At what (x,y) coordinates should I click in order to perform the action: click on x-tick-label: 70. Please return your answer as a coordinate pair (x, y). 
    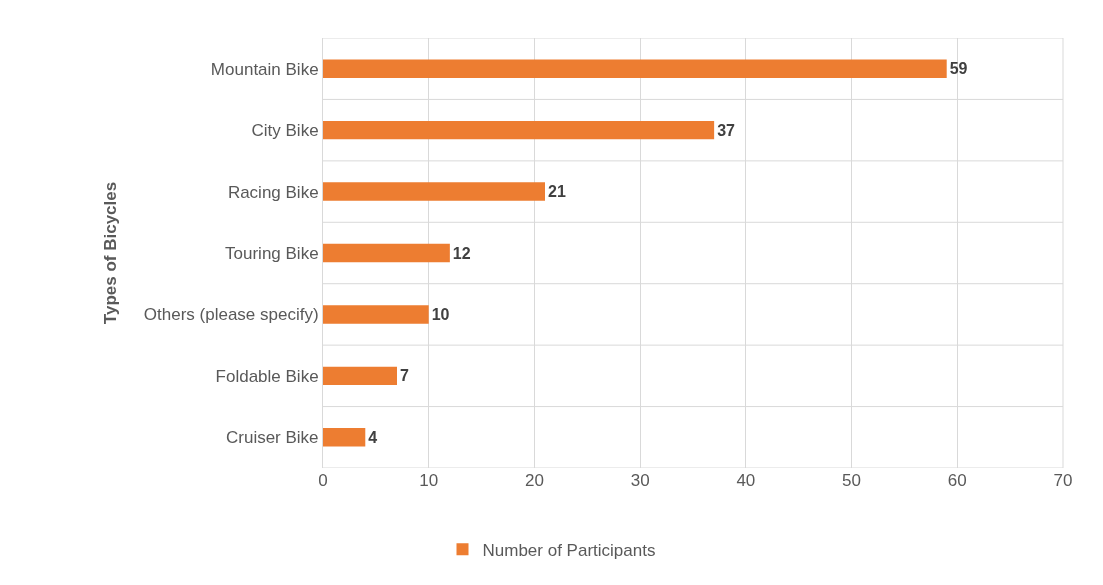
    Looking at the image, I should click on (1063, 480).